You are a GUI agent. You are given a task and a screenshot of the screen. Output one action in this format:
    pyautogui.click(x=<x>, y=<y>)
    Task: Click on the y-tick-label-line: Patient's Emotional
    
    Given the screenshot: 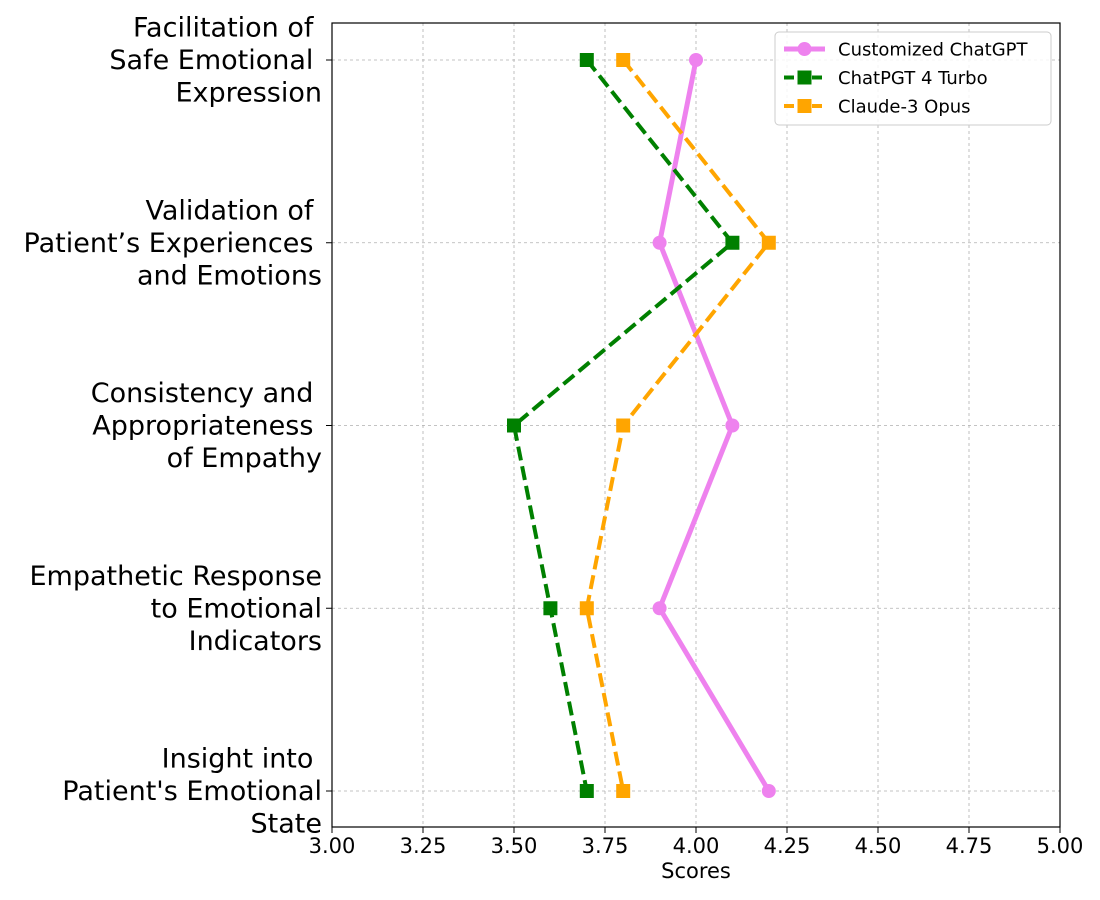 What is the action you would take?
    pyautogui.click(x=192, y=791)
    